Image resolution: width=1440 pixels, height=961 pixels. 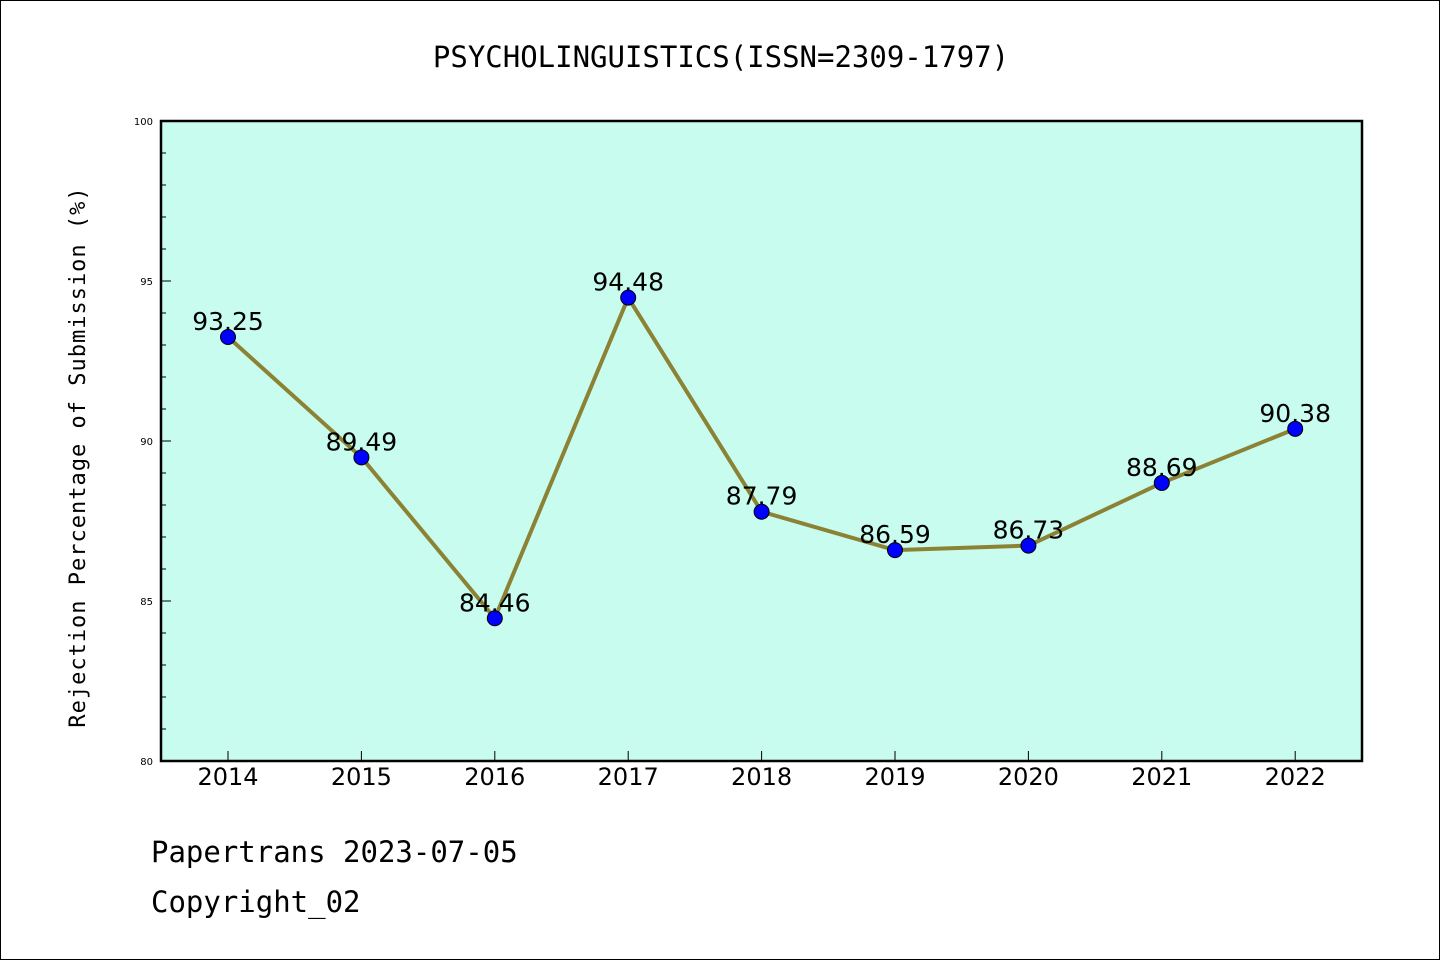 What do you see at coordinates (228, 321) in the screenshot?
I see `data-label: 93.25` at bounding box center [228, 321].